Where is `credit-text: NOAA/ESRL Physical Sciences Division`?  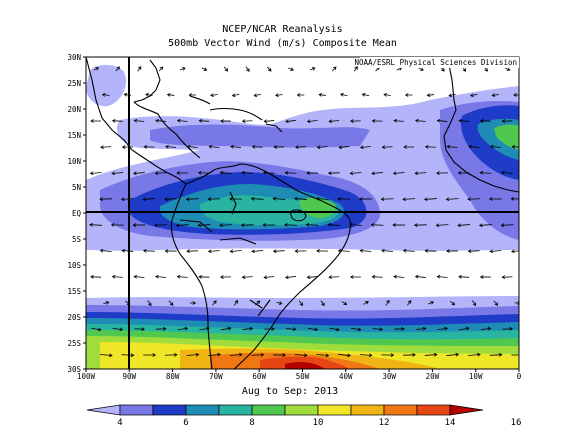
credit-text: NOAA/ESRL Physical Sciences Division is located at coordinates (435, 62).